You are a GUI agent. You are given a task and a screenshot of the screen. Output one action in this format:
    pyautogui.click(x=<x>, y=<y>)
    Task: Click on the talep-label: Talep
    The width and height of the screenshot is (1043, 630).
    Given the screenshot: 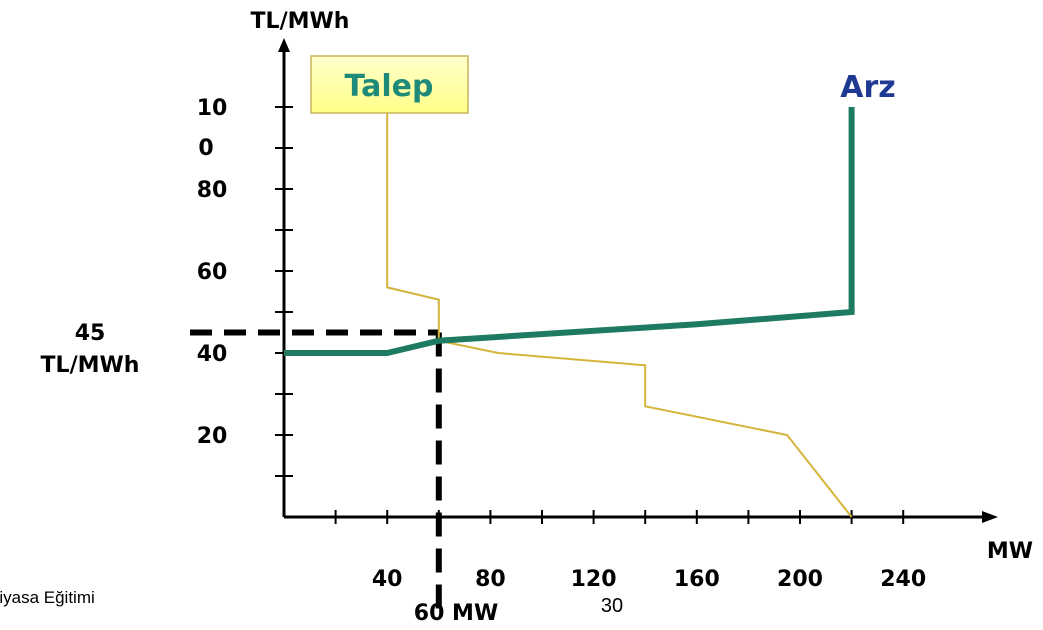 What is the action you would take?
    pyautogui.click(x=389, y=86)
    